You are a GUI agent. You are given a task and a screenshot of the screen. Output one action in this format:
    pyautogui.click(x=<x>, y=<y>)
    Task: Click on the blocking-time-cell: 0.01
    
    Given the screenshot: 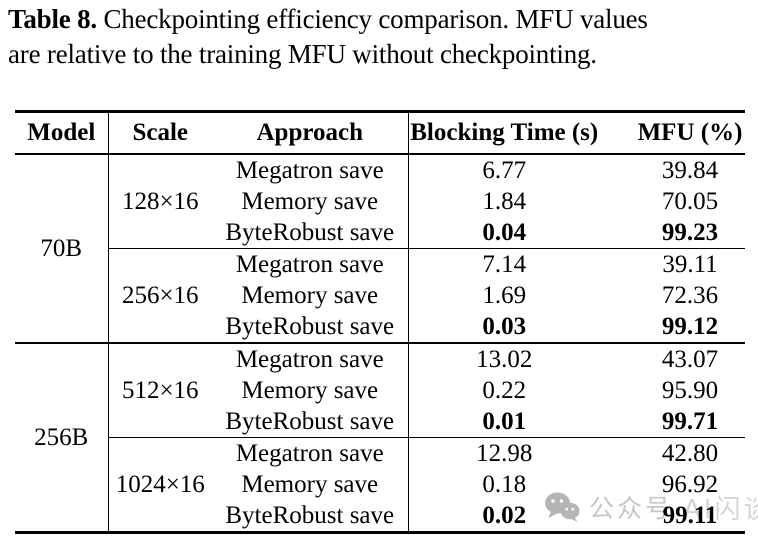 What is the action you would take?
    pyautogui.click(x=504, y=421)
    